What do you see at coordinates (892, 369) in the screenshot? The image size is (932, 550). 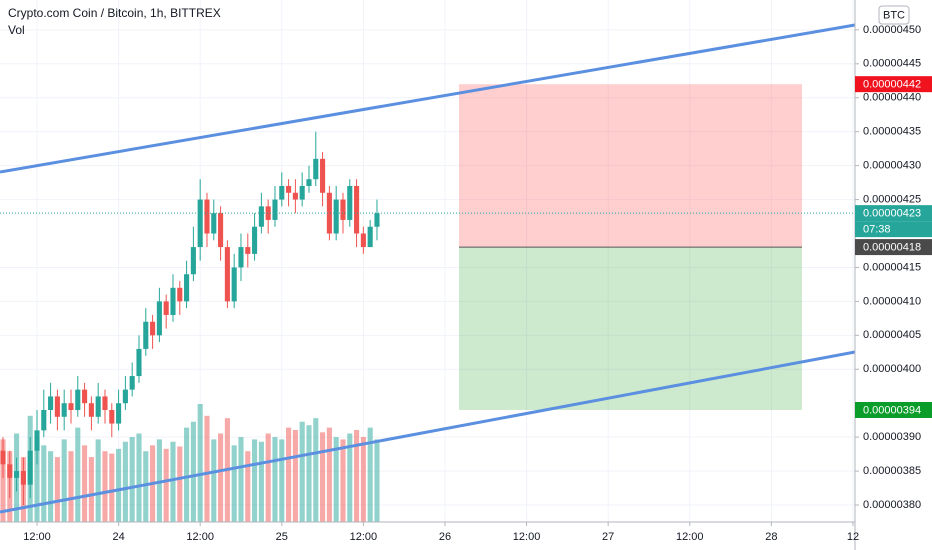 I see `y-tick-label: 0.00000400` at bounding box center [892, 369].